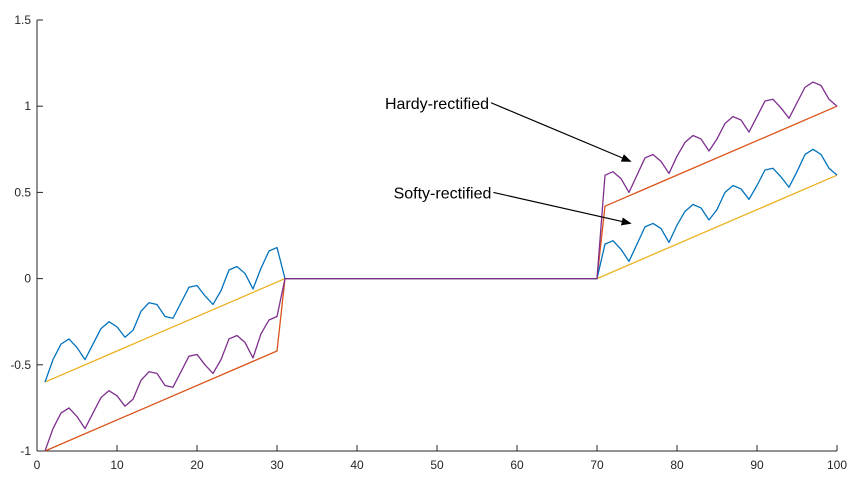 The image size is (847, 484). What do you see at coordinates (443, 193) in the screenshot?
I see `annotation-label-2: Softy-rectified` at bounding box center [443, 193].